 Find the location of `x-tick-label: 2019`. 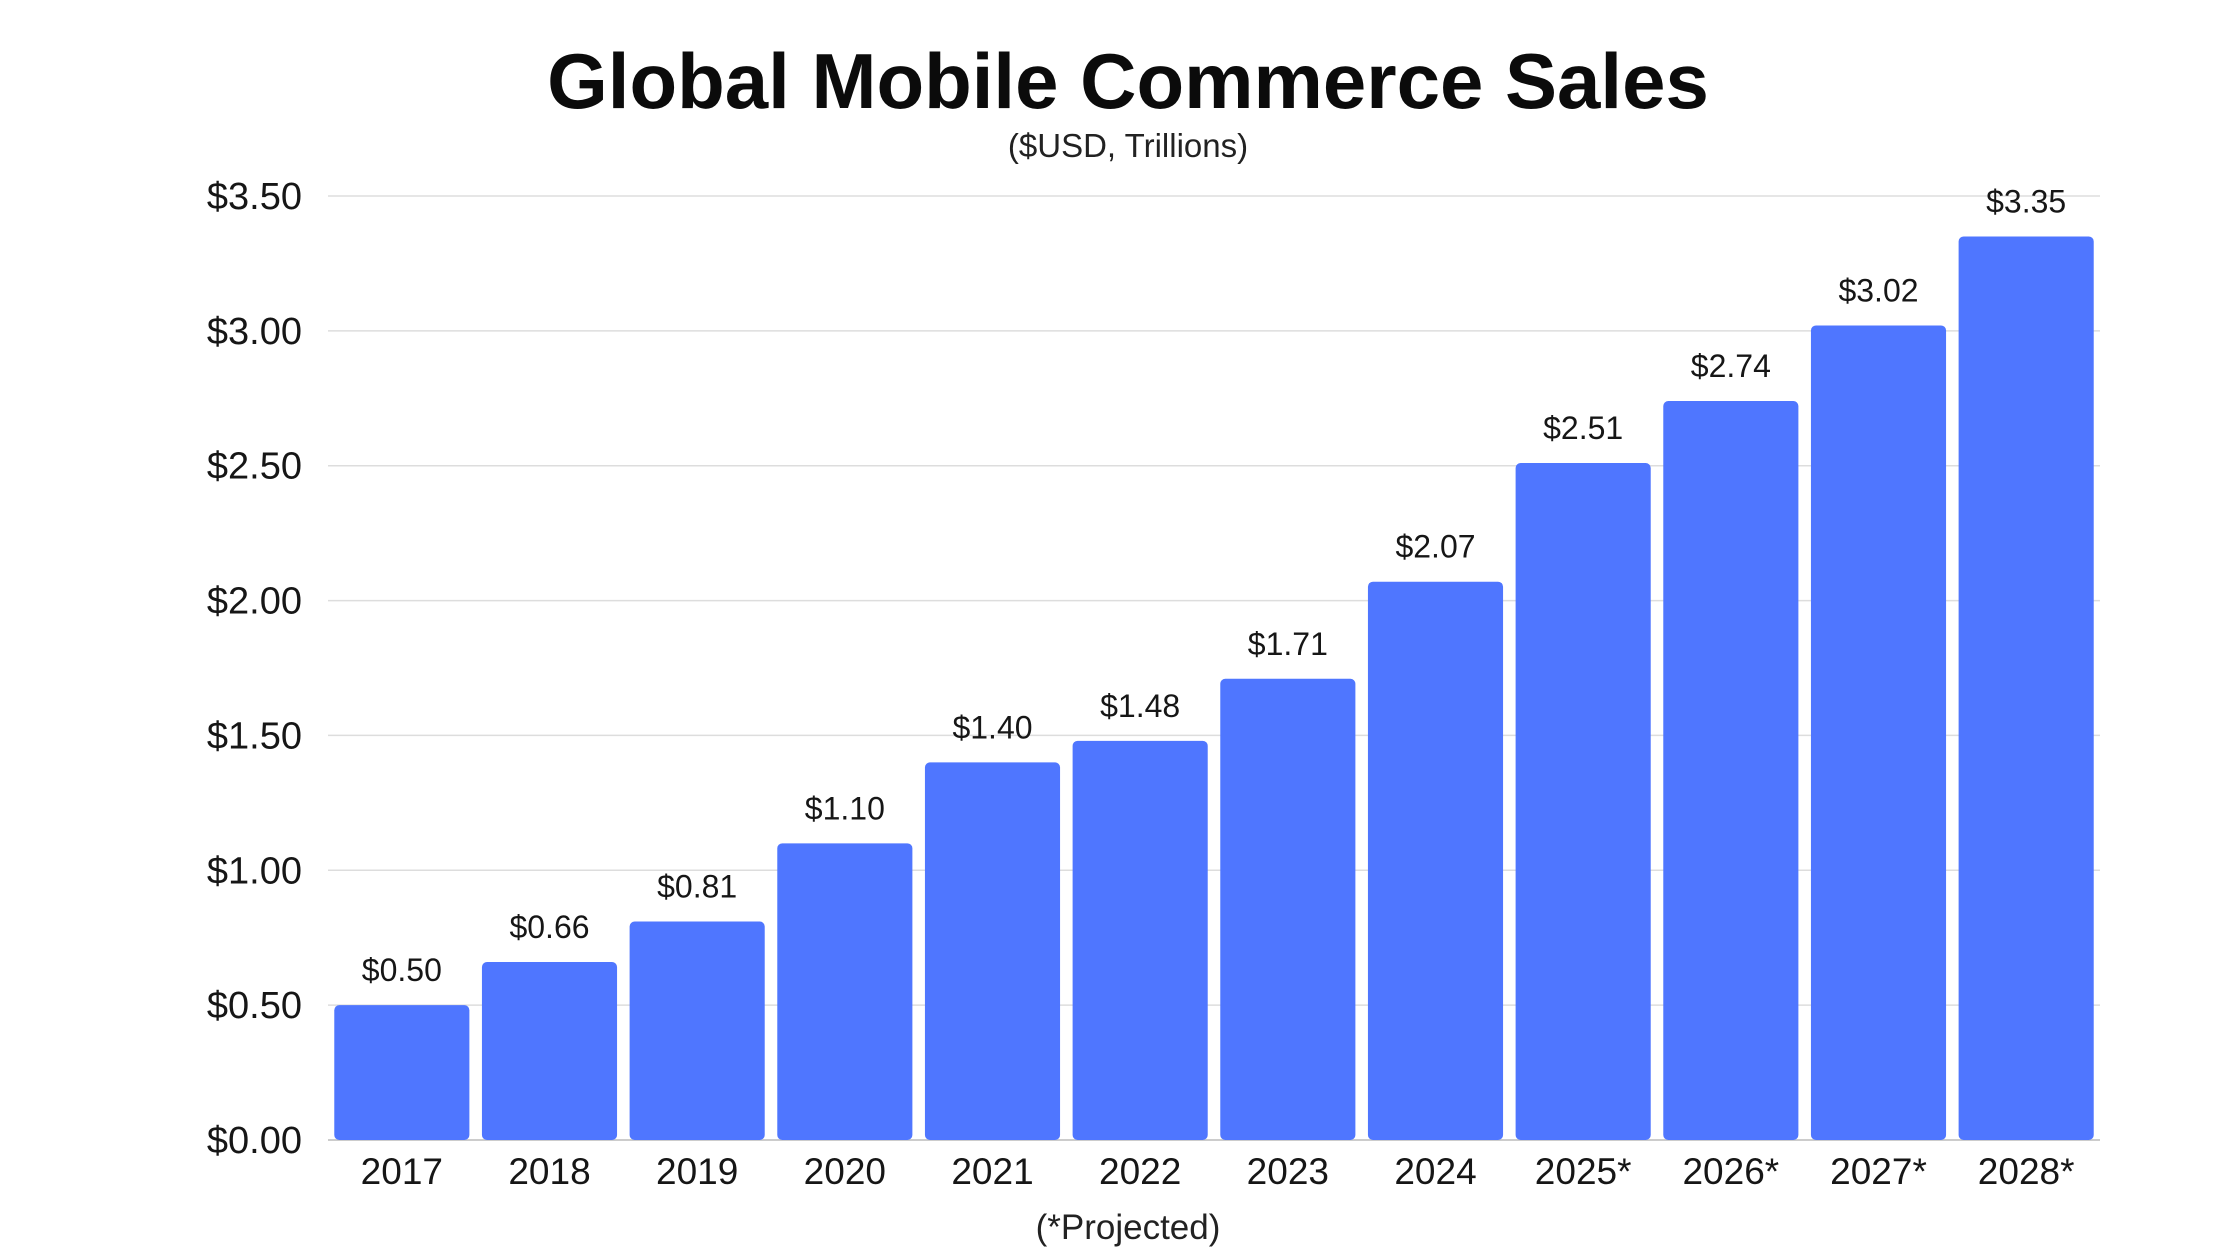

x-tick-label: 2019 is located at coordinates (697, 1171).